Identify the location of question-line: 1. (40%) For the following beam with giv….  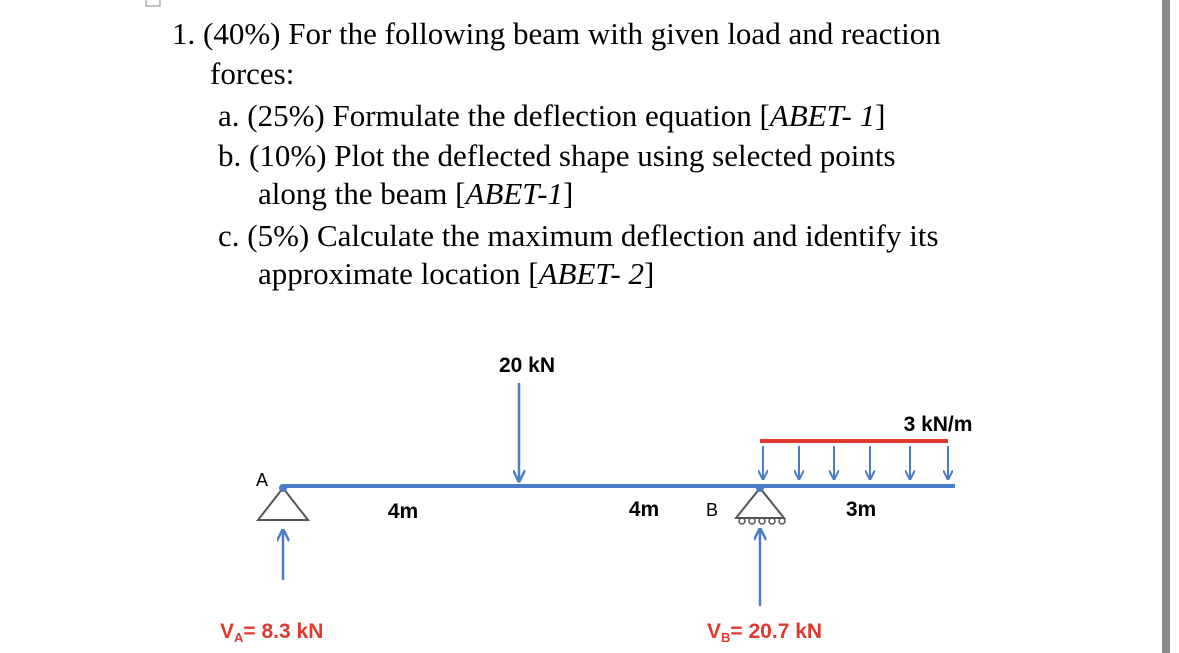
(556, 33).